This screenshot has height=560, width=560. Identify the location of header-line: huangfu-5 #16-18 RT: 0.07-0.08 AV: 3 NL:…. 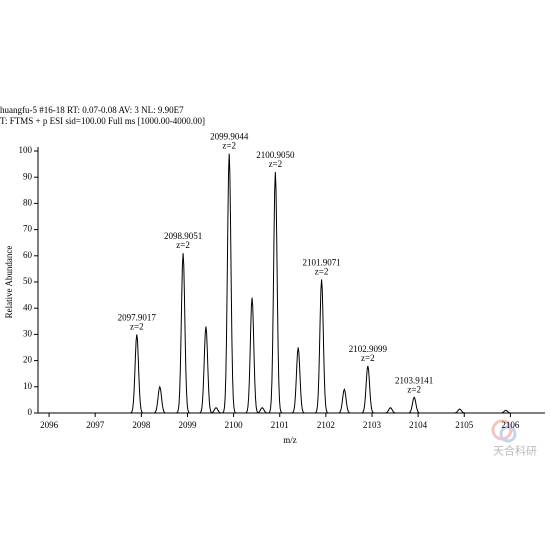
(92, 110).